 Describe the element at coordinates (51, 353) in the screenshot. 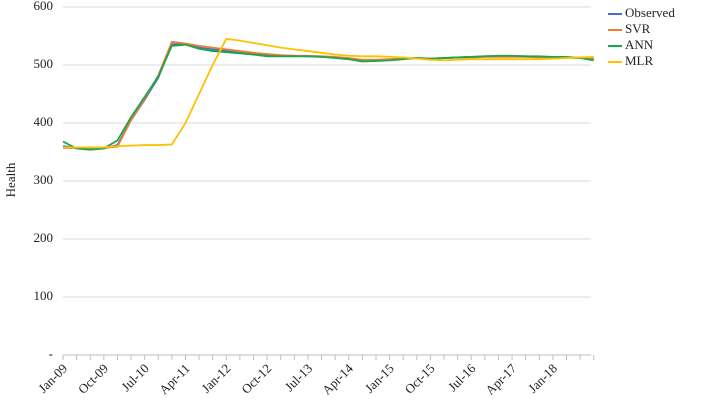

I see `y-tick-label: -` at that location.